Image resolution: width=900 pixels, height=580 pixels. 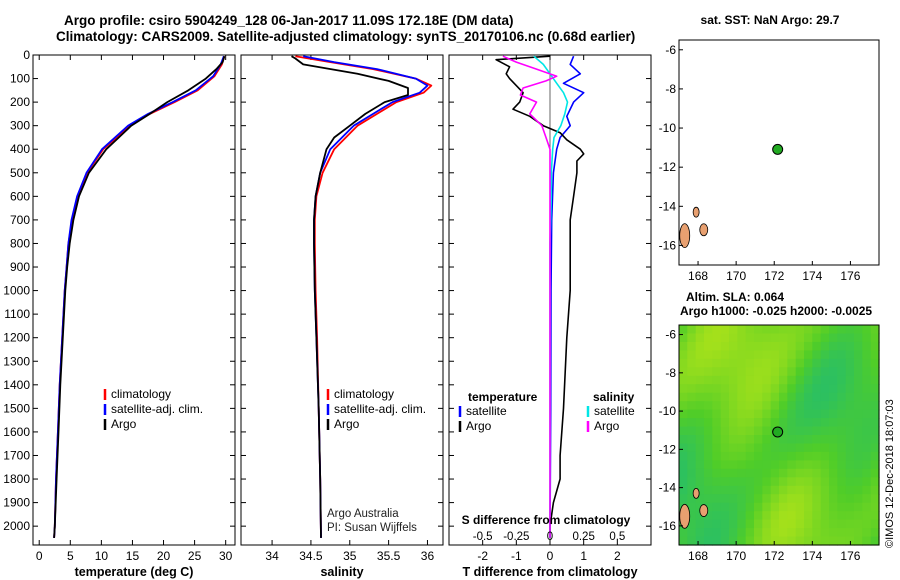 I want to click on island-shape, so click(x=685, y=236).